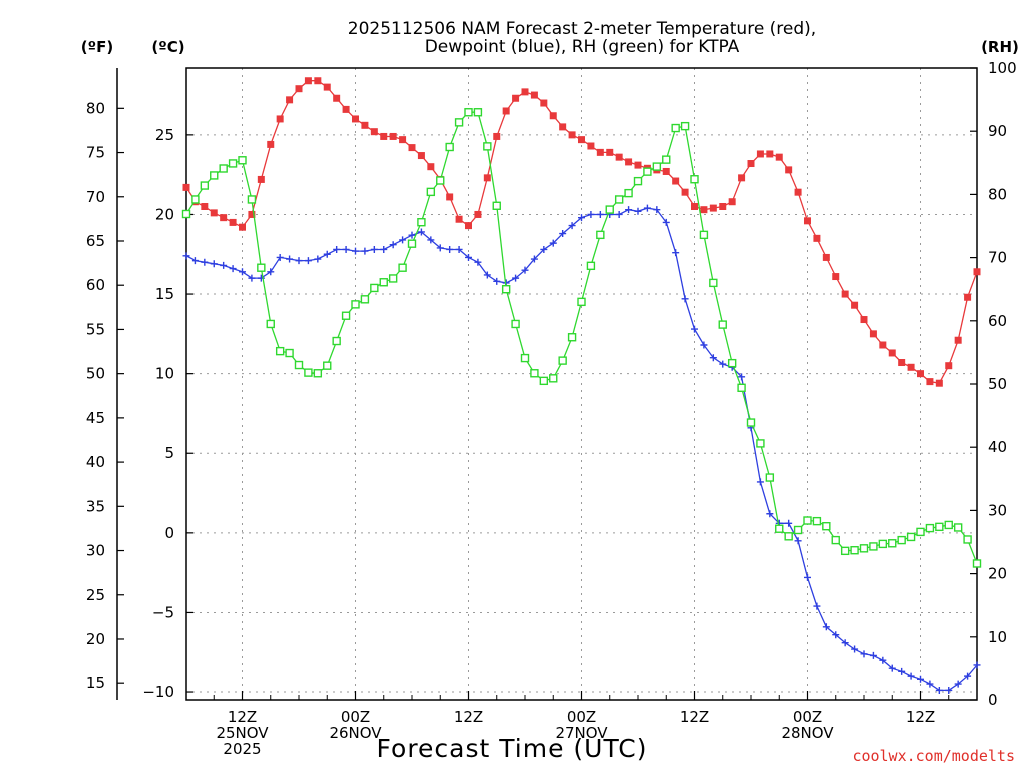 The width and height of the screenshot is (1024, 768). I want to click on fahrenheit-tick-label: 30, so click(95, 551).